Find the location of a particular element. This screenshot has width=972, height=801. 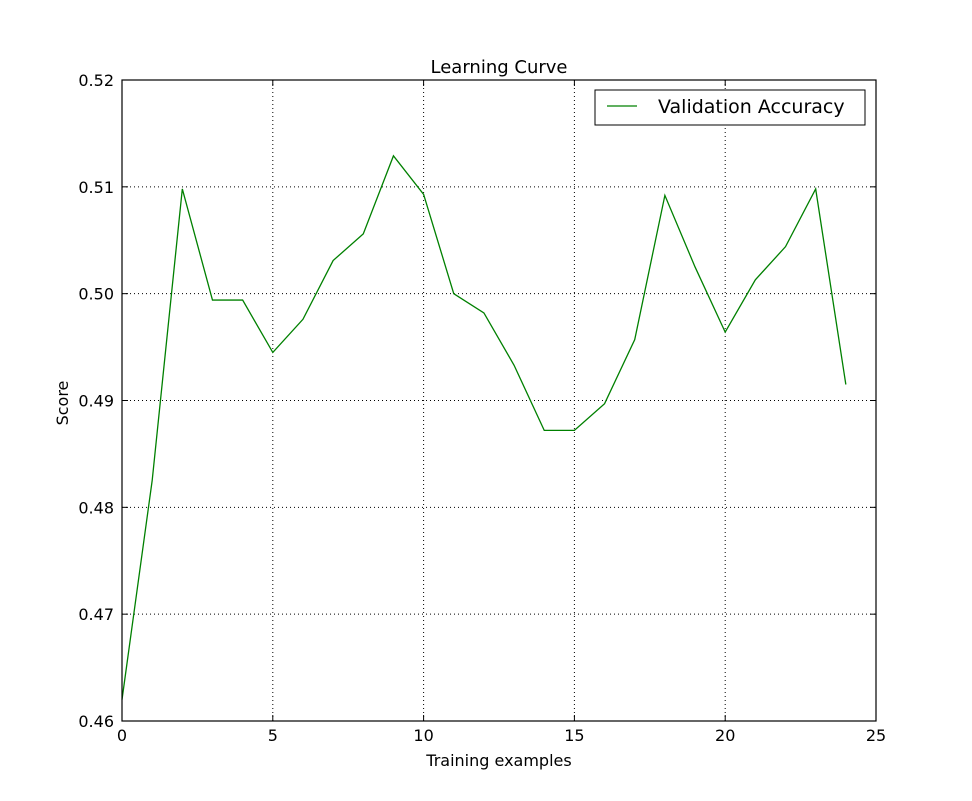

legend: Validation Accuracy is located at coordinates (730, 107).